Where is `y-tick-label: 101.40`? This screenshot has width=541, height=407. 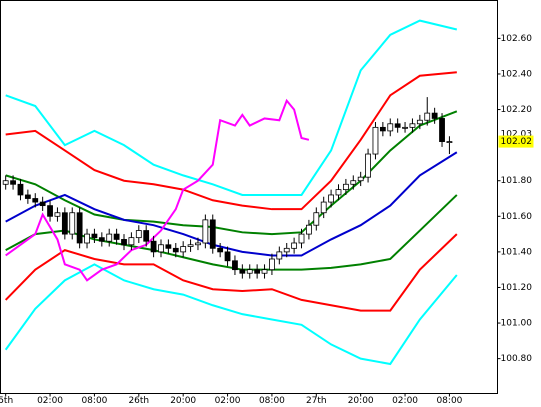 y-tick-label: 101.40 is located at coordinates (517, 252).